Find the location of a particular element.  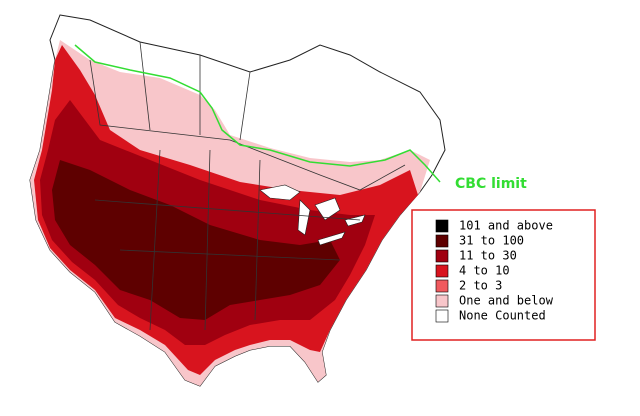

legend-label: 2 to 3 is located at coordinates (480, 286).